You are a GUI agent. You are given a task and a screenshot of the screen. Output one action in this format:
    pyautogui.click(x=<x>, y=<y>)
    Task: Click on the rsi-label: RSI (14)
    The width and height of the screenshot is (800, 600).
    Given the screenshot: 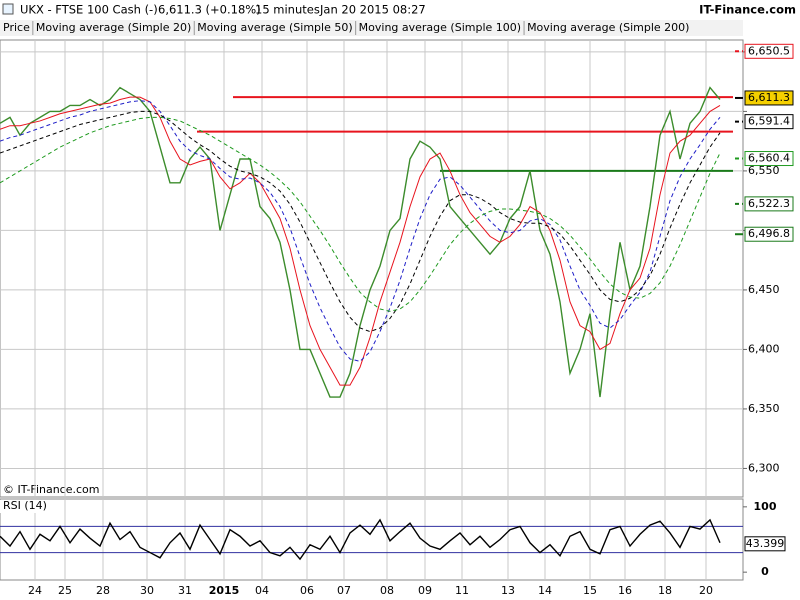 What is the action you would take?
    pyautogui.click(x=25, y=505)
    